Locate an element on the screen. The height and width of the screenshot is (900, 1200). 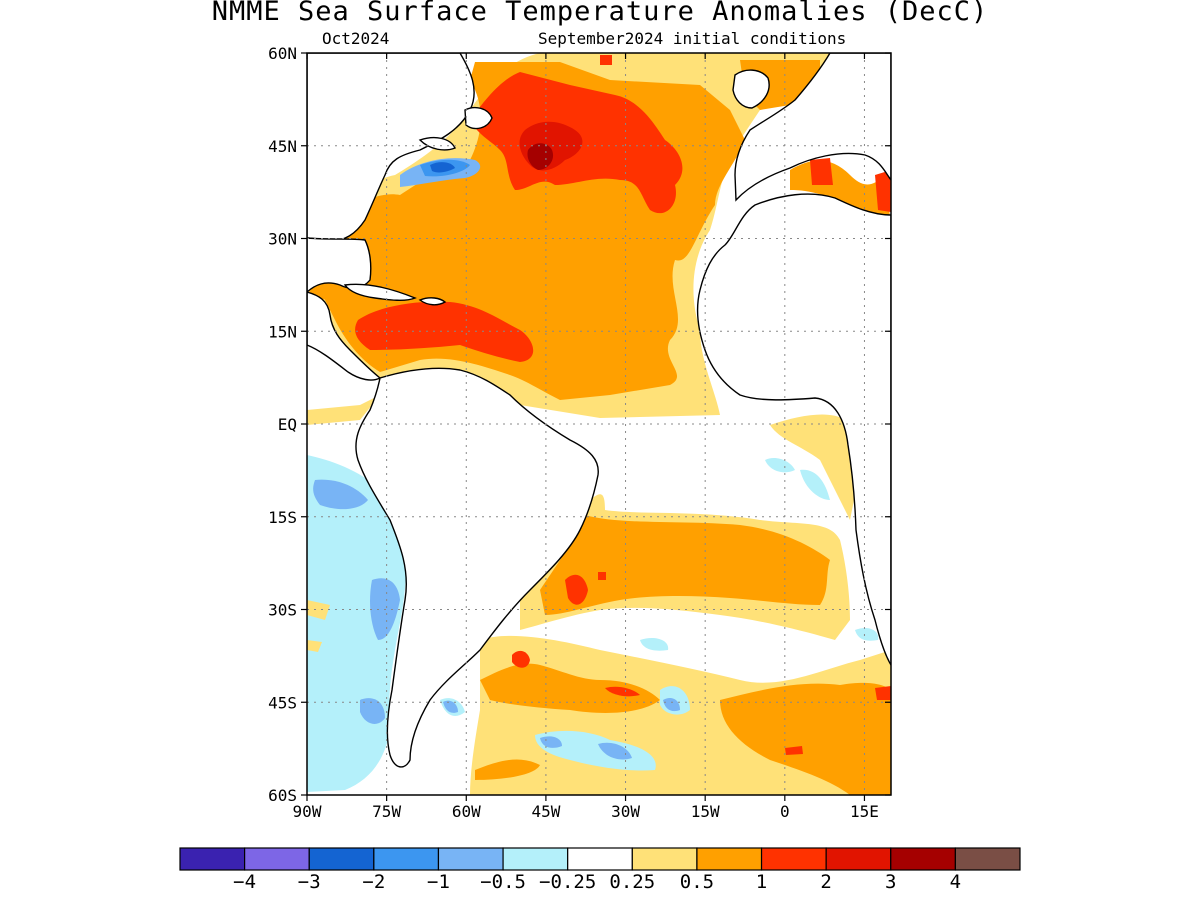
colorbar-label: 0.25 is located at coordinates (632, 882).